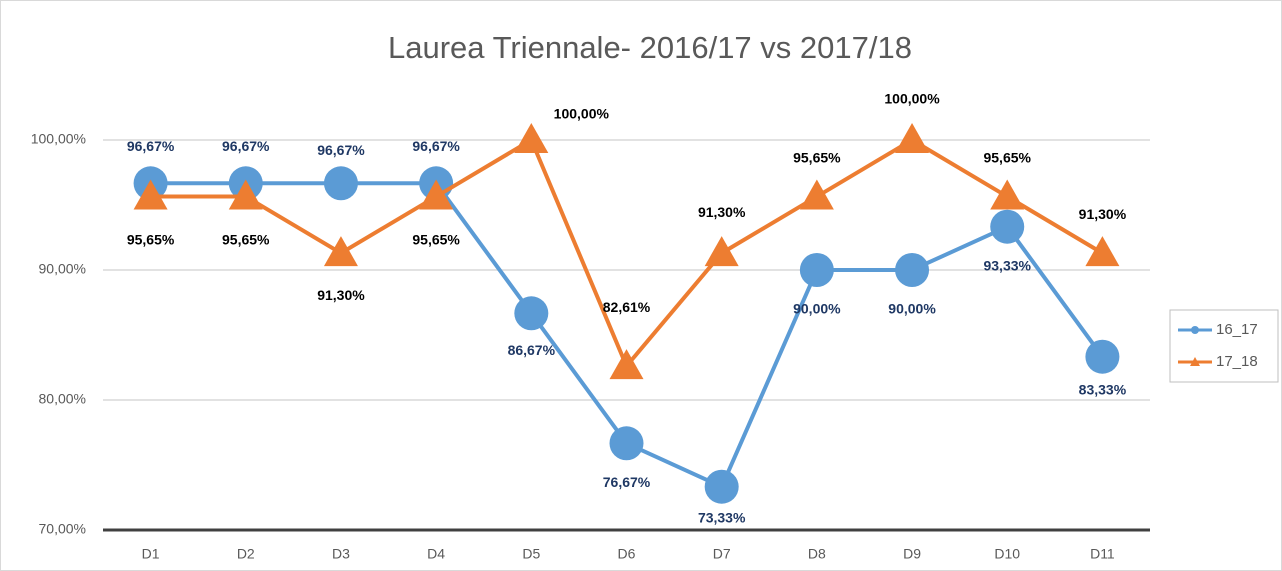 The width and height of the screenshot is (1282, 571). What do you see at coordinates (151, 554) in the screenshot?
I see `x-tick-label: D1` at bounding box center [151, 554].